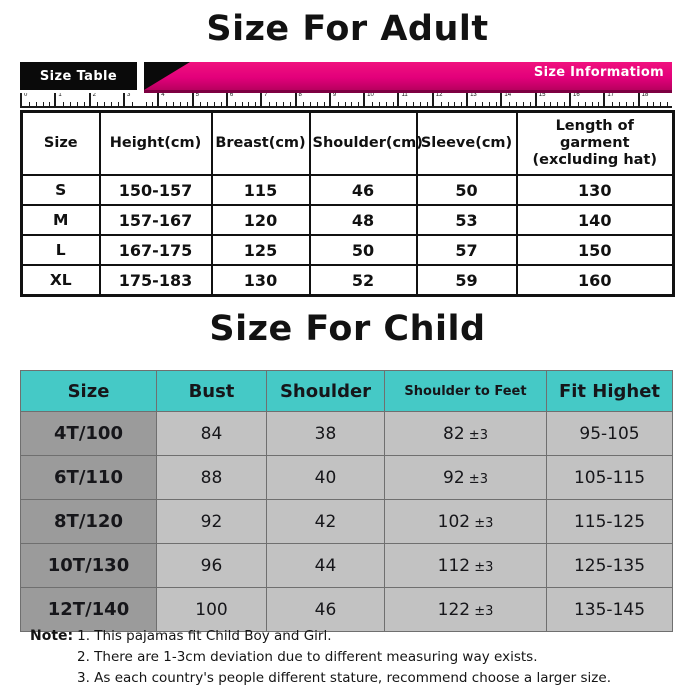 The image size is (695, 695). What do you see at coordinates (363, 220) in the screenshot?
I see `adult-cell-shoulder: 48` at bounding box center [363, 220].